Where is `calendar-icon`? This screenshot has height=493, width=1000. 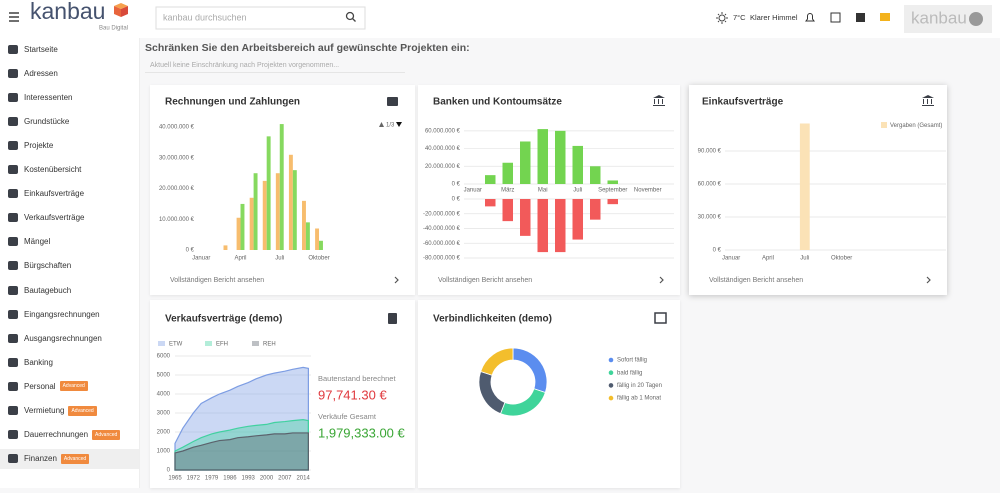 calendar-icon is located at coordinates (835, 17).